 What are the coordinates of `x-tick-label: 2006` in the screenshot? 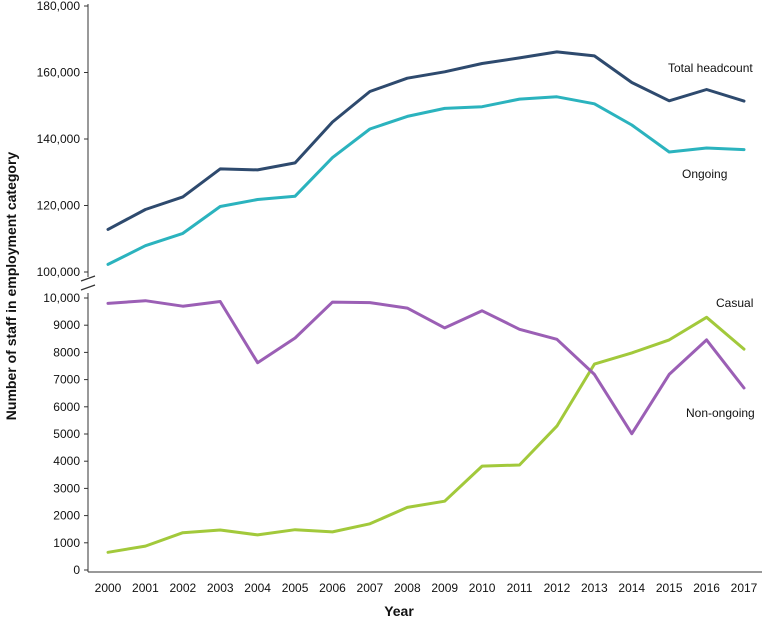 It's located at (332, 588).